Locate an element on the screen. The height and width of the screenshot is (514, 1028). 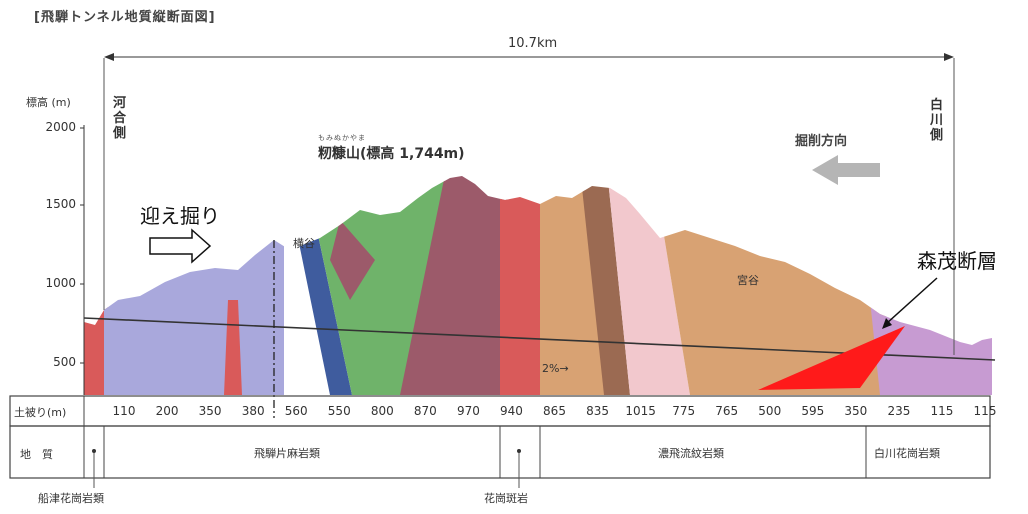
peak-label: 籾糠山(標高 1,744m) is located at coordinates (391, 154).